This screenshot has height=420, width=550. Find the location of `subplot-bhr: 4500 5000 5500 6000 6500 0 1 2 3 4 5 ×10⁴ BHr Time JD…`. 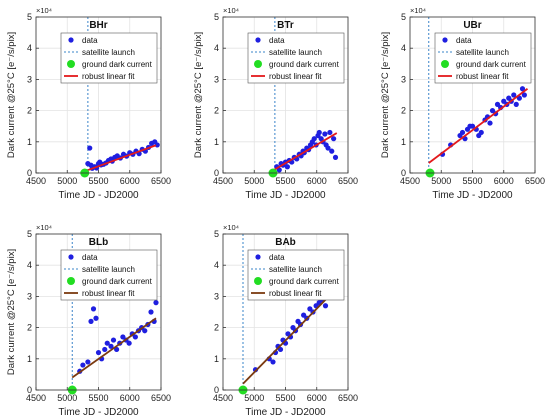

subplot-bhr: 4500 5000 5500 6000 6500 0 1 2 3 4 5 ×10⁴ BHr Time JD… is located at coordinates (88, 103).